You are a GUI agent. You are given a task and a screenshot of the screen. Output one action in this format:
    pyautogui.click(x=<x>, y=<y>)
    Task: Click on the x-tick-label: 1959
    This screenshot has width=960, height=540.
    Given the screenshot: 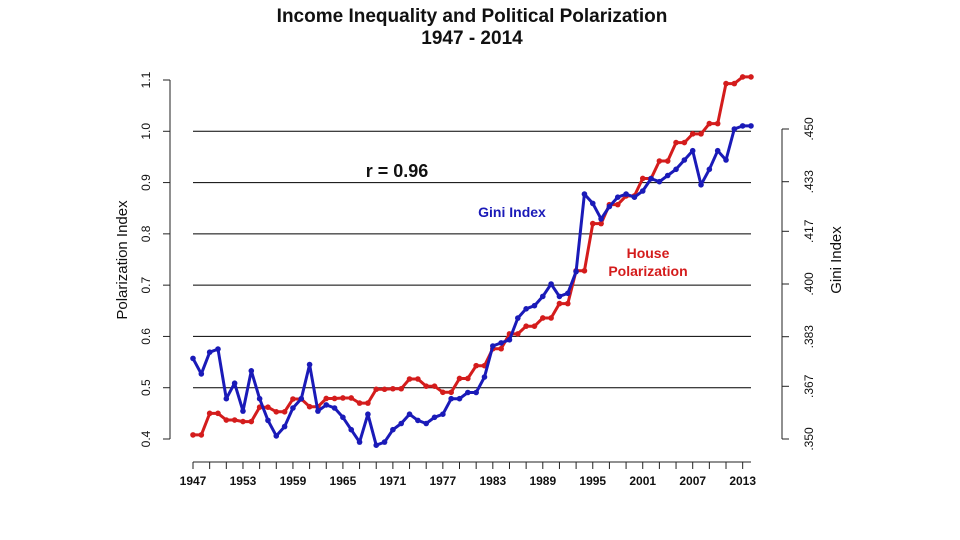 What is the action you would take?
    pyautogui.click(x=293, y=481)
    